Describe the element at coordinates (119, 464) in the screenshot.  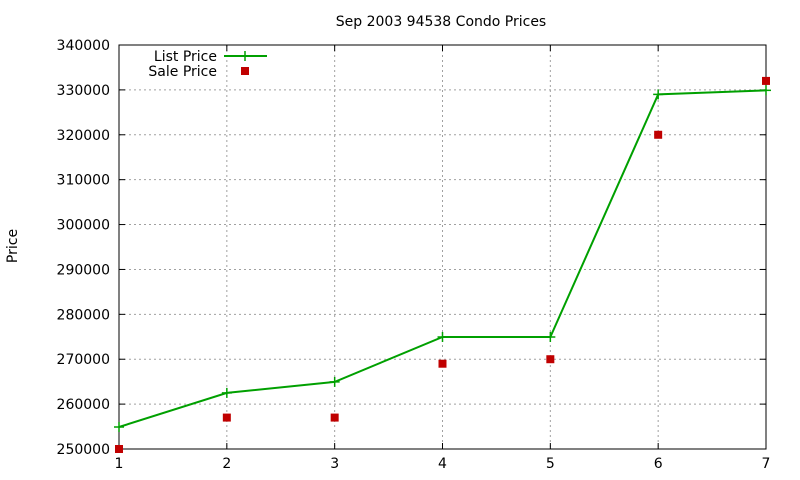
I see `x-tick-label: 1` at that location.